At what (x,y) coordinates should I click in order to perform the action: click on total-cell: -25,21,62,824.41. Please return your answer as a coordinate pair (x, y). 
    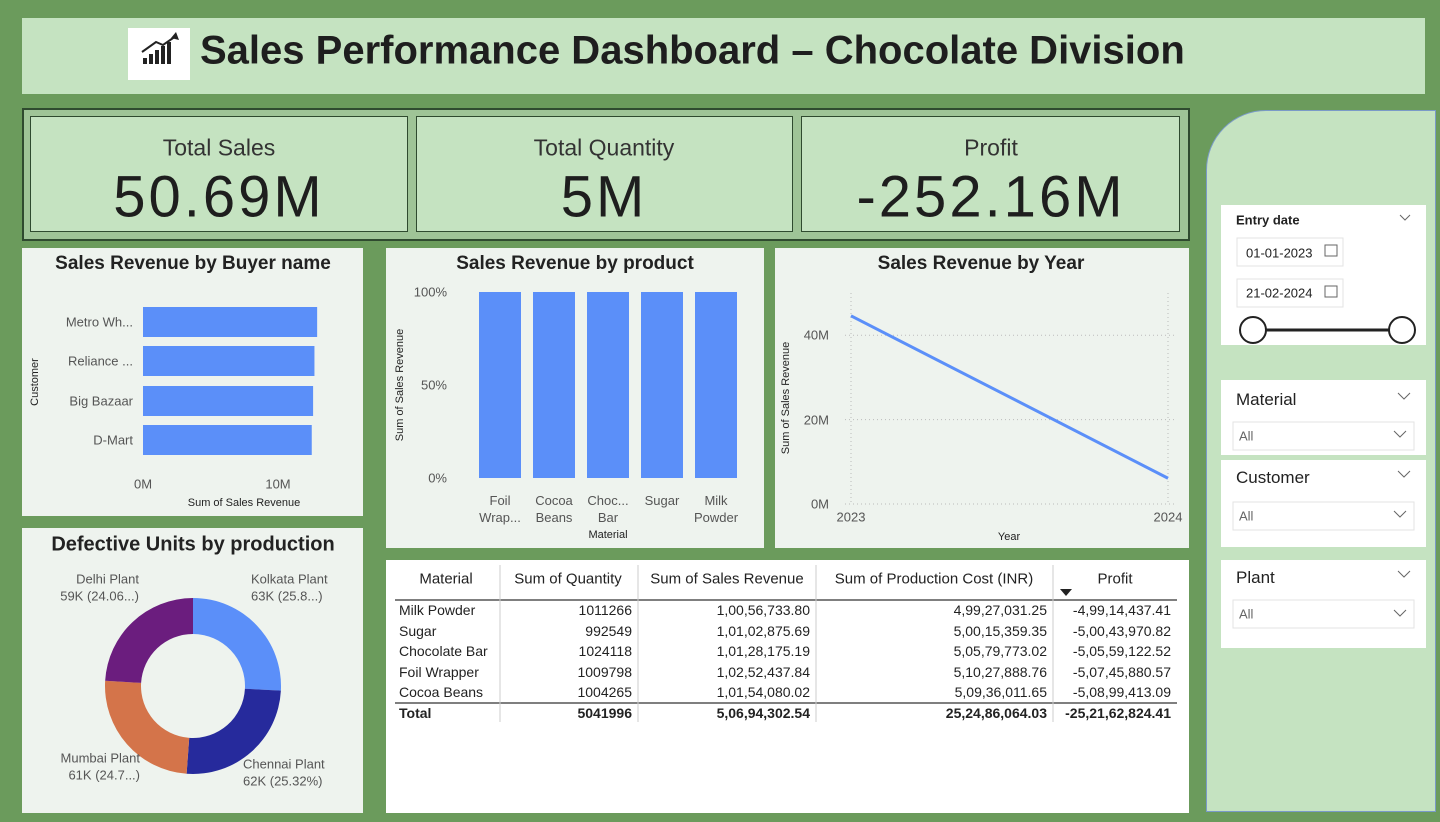
    Looking at the image, I should click on (1118, 713).